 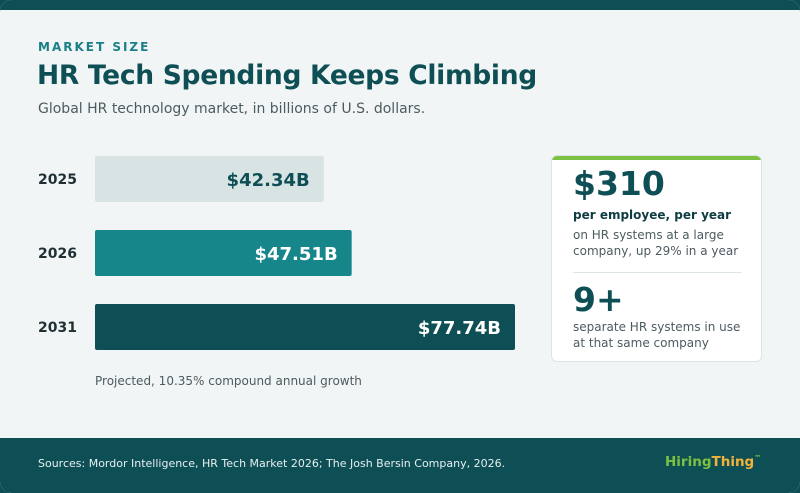 What do you see at coordinates (228, 381) in the screenshot?
I see `chart-note: Projected, 10.35% compound annual growth` at bounding box center [228, 381].